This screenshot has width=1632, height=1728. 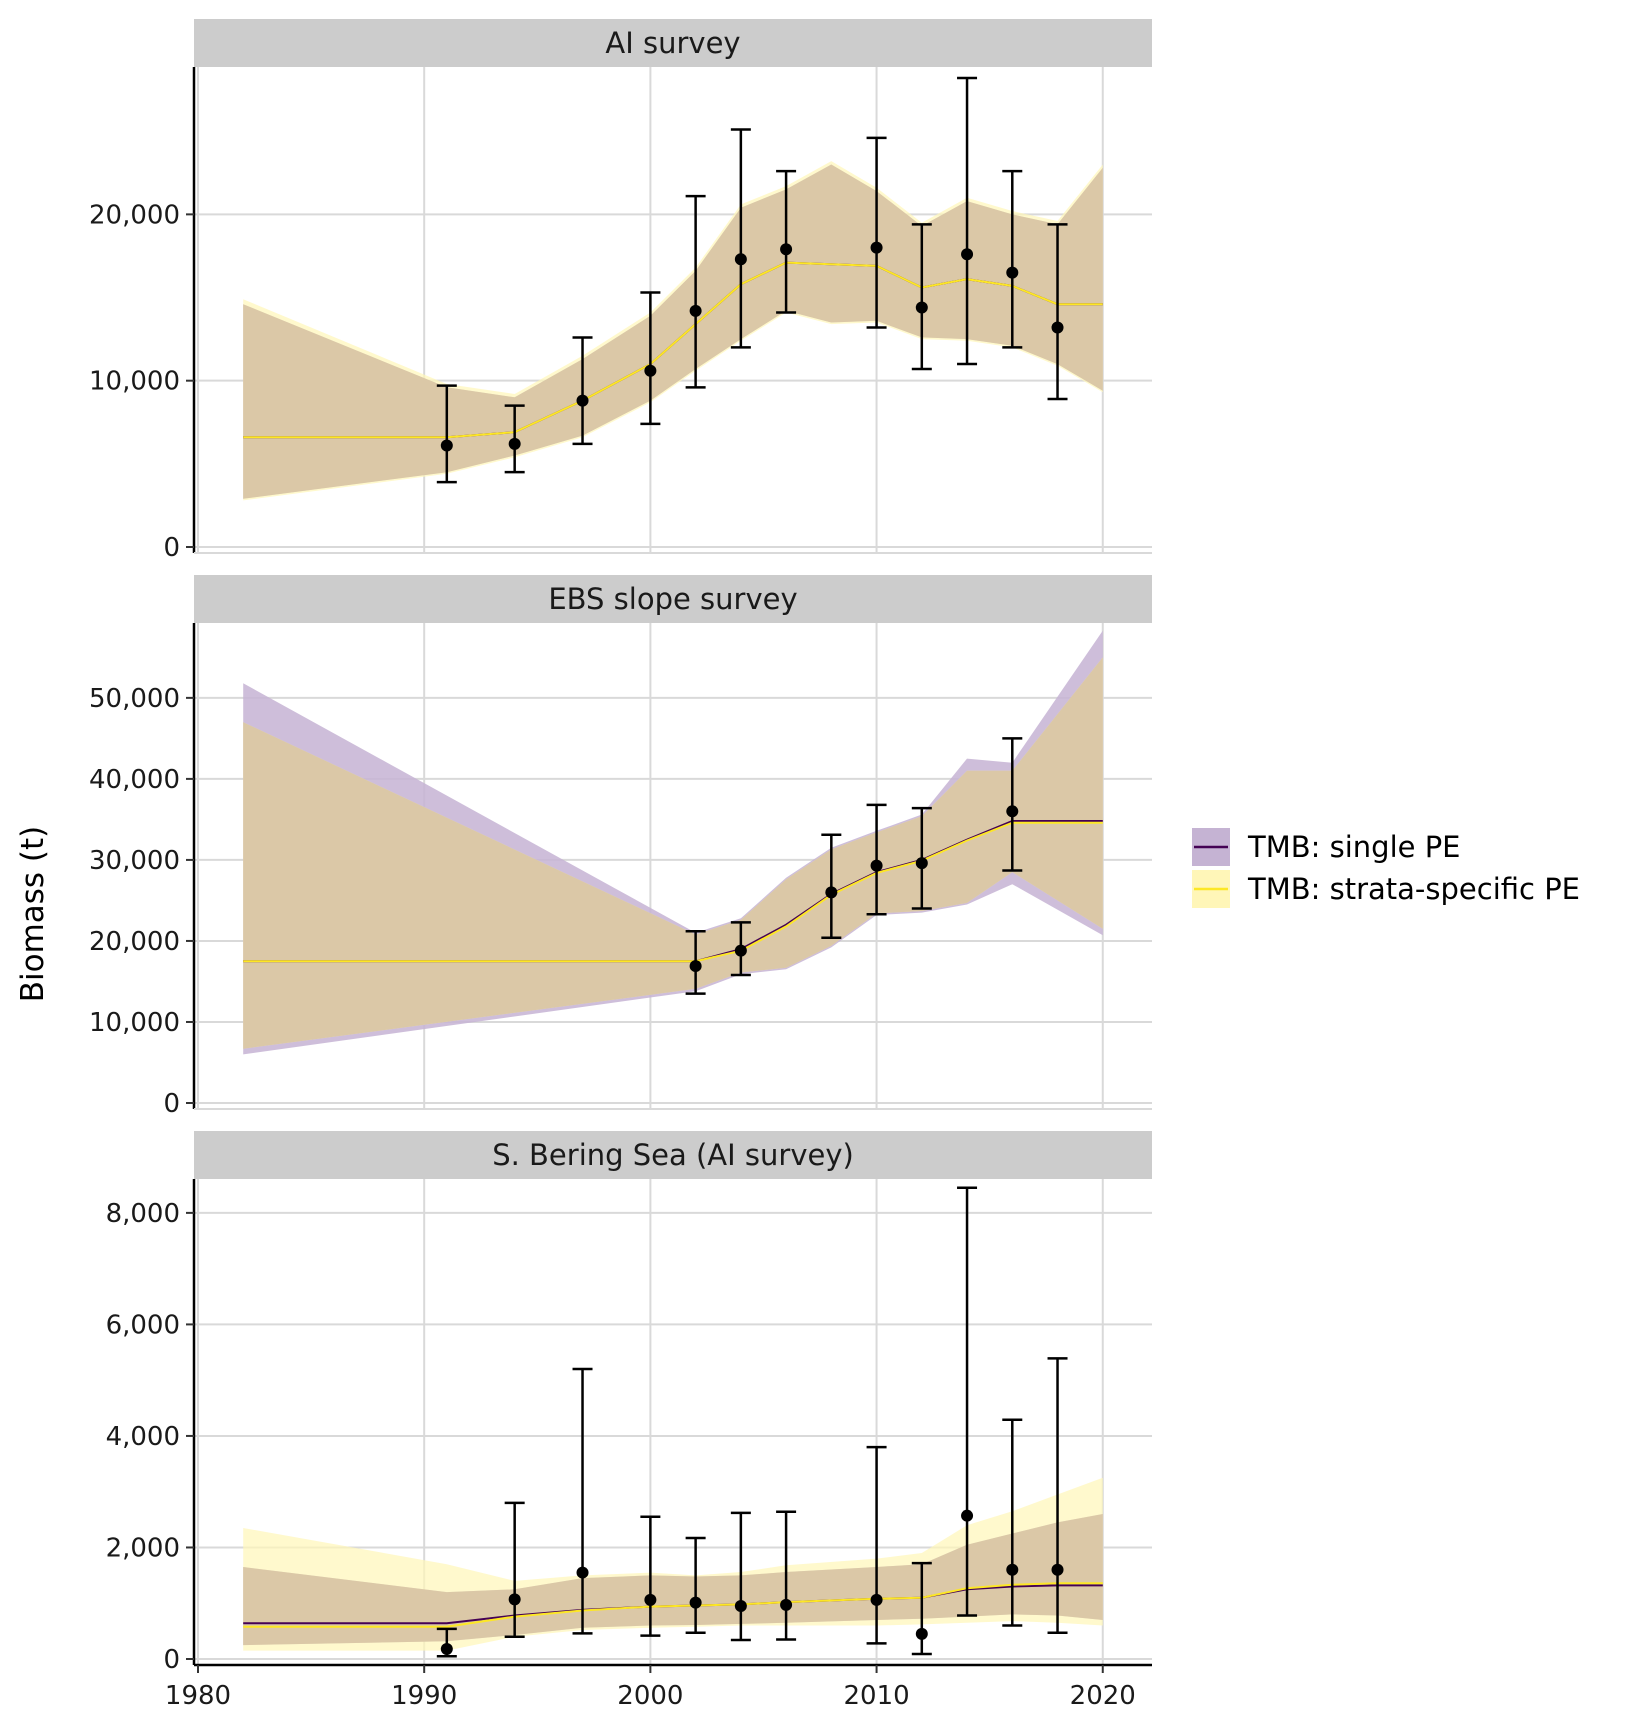 I want to click on x-tick-label: 2020, so click(x=1103, y=1696).